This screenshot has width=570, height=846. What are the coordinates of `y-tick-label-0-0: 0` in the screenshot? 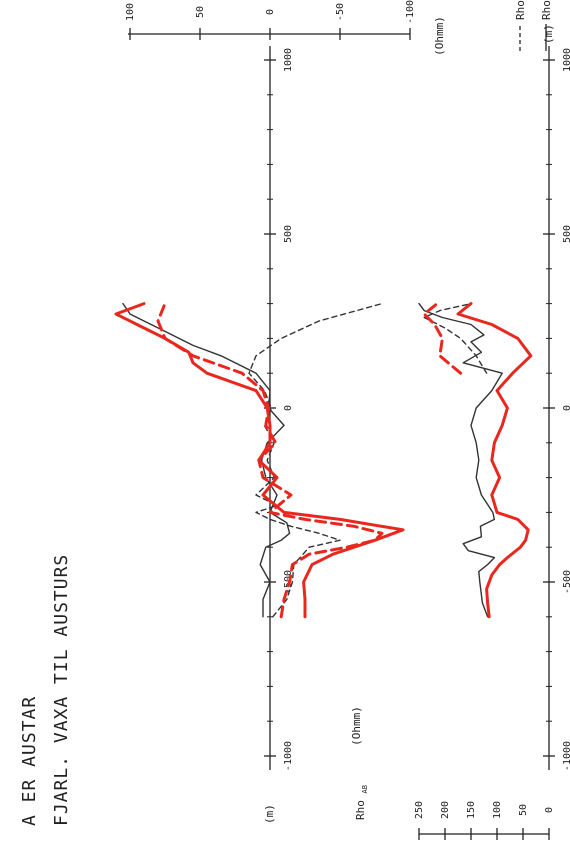 It's located at (270, 12).